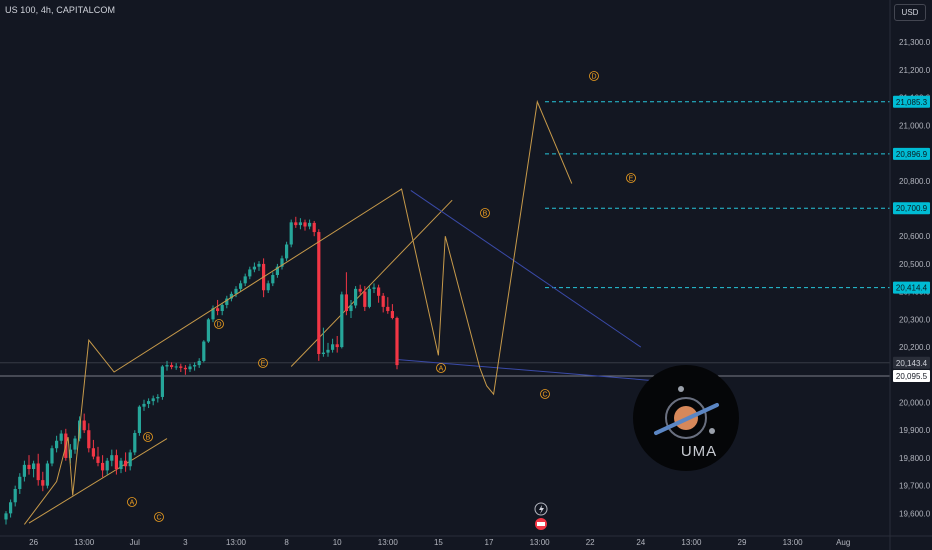 This screenshot has width=932, height=550. Describe the element at coordinates (911, 376) in the screenshot. I see `crosshair-price-tag-bg` at that location.